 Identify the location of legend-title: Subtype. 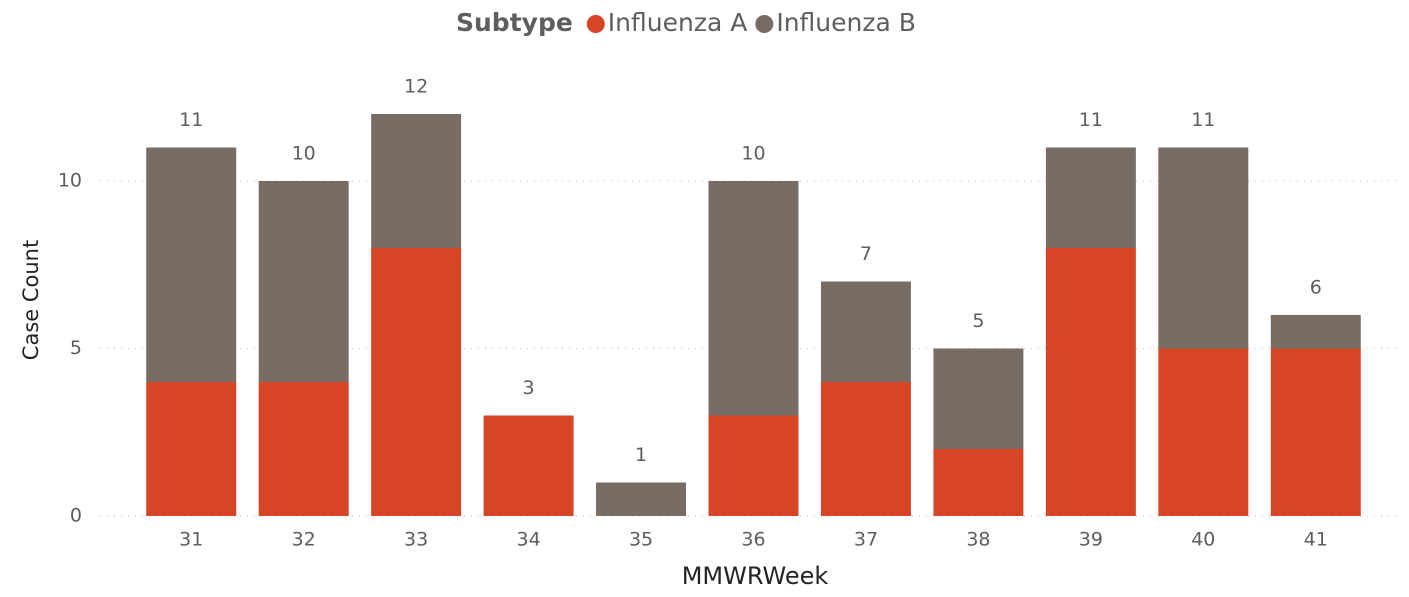
(514, 22).